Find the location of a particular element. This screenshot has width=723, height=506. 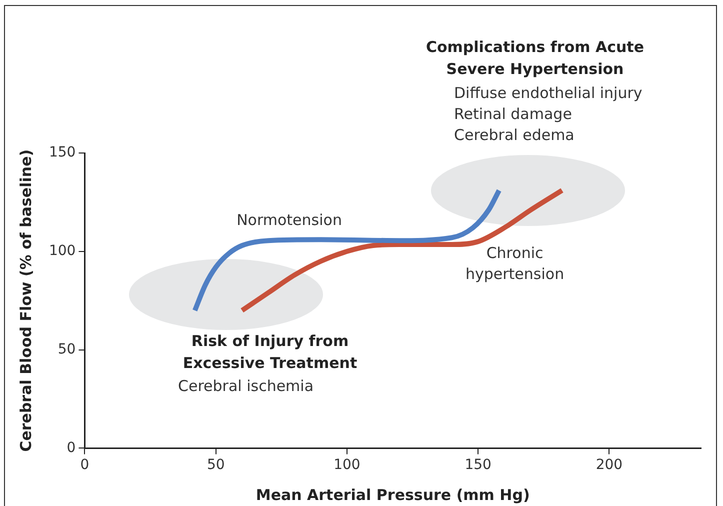

y-axis-title: Cerebral Blood Flow (% of baseline) is located at coordinates (25, 300).